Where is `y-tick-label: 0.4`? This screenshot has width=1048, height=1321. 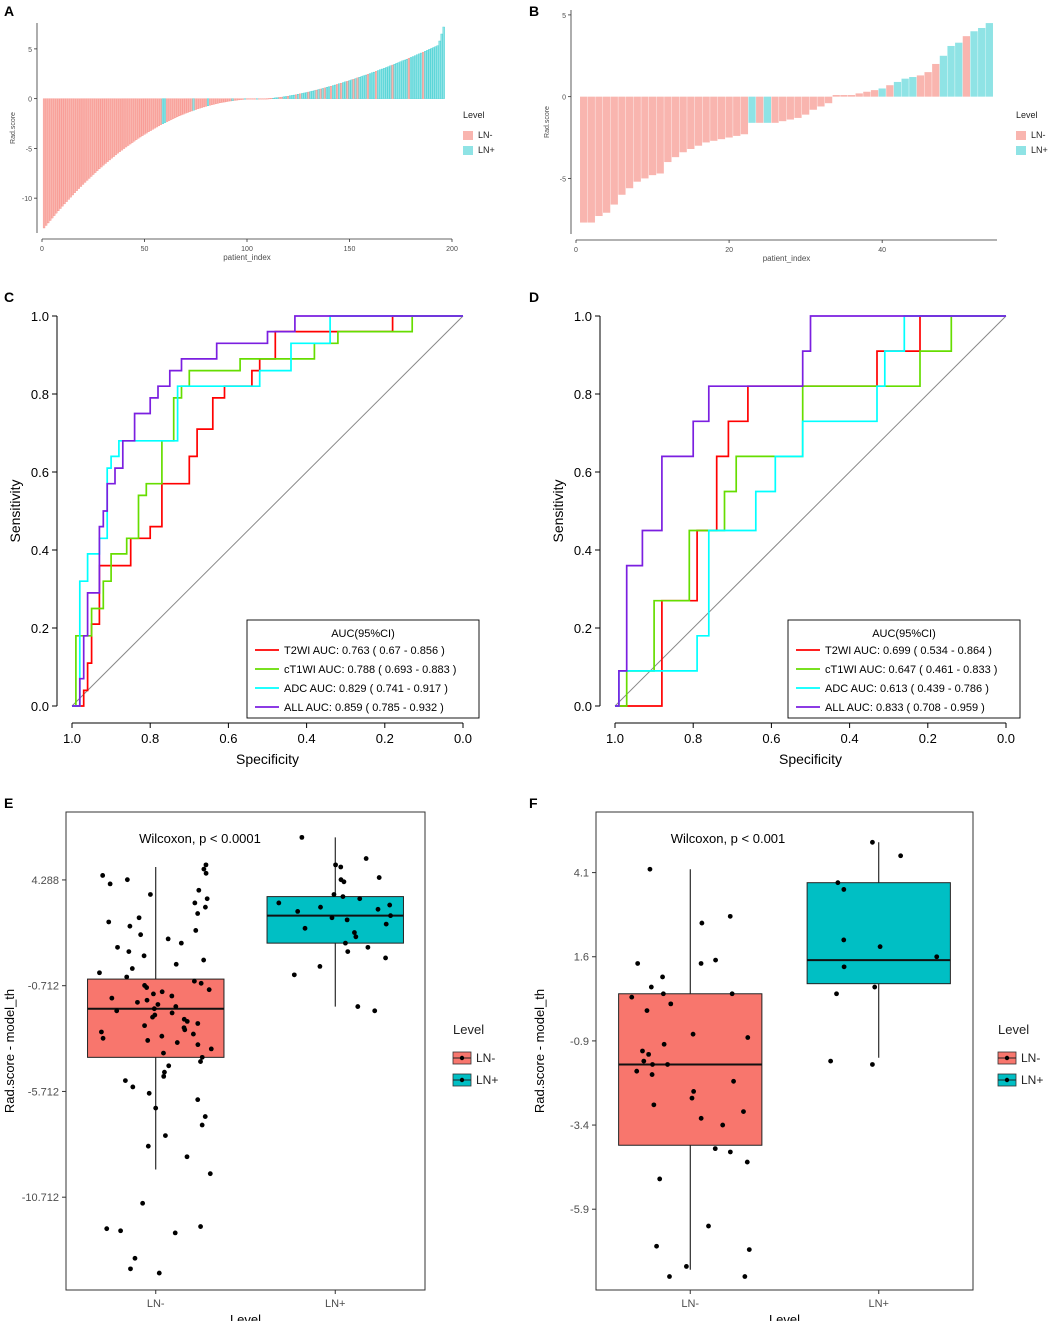
y-tick-label: 0.4 is located at coordinates (40, 550).